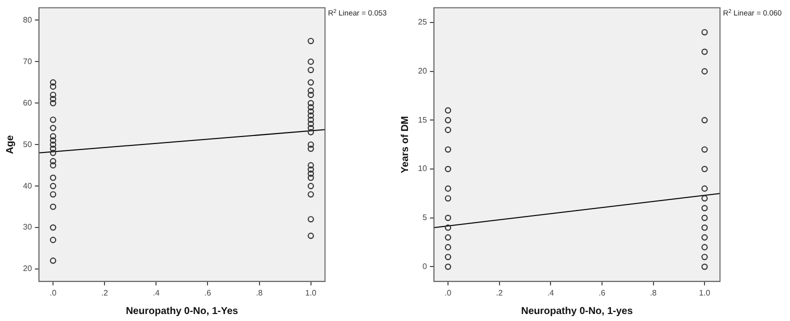 The height and width of the screenshot is (321, 790). I want to click on y-tick-label: 30, so click(27, 227).